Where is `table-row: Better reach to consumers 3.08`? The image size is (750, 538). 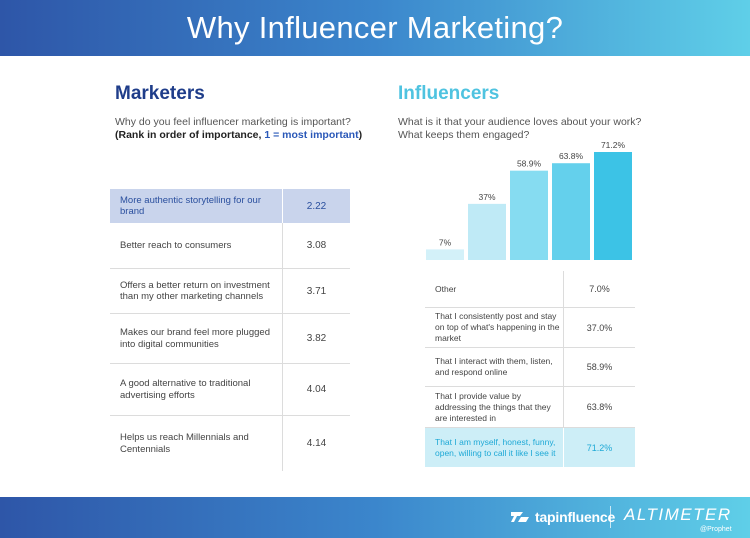 table-row: Better reach to consumers 3.08 is located at coordinates (230, 246).